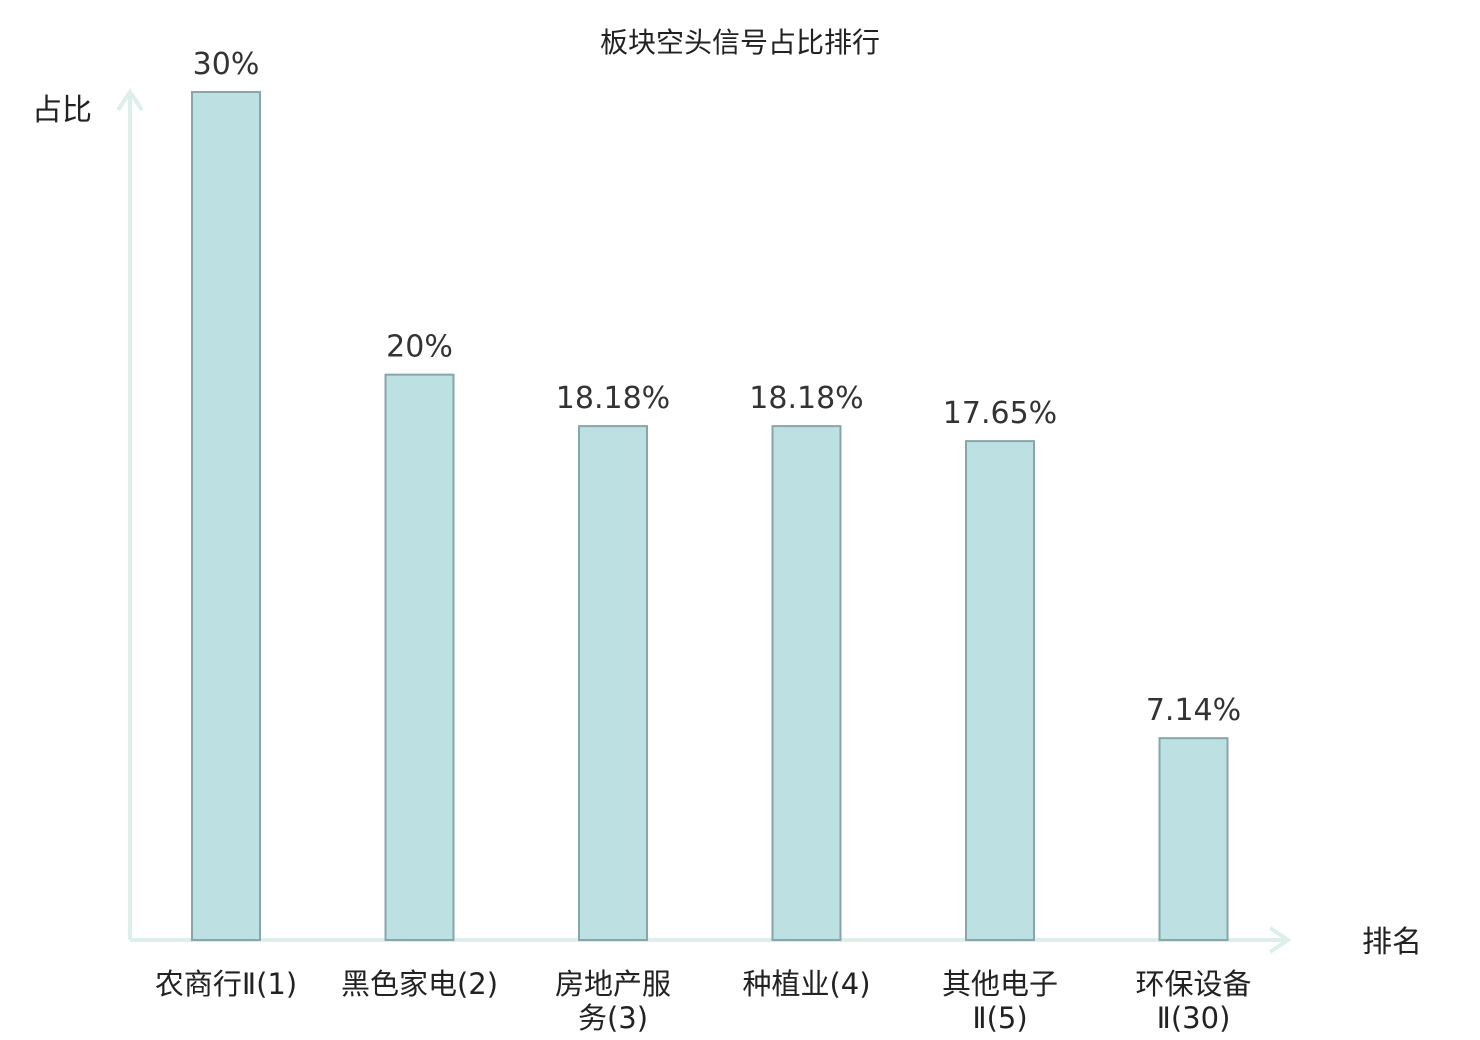  Describe the element at coordinates (130, 514) in the screenshot. I see `y-axis` at that location.